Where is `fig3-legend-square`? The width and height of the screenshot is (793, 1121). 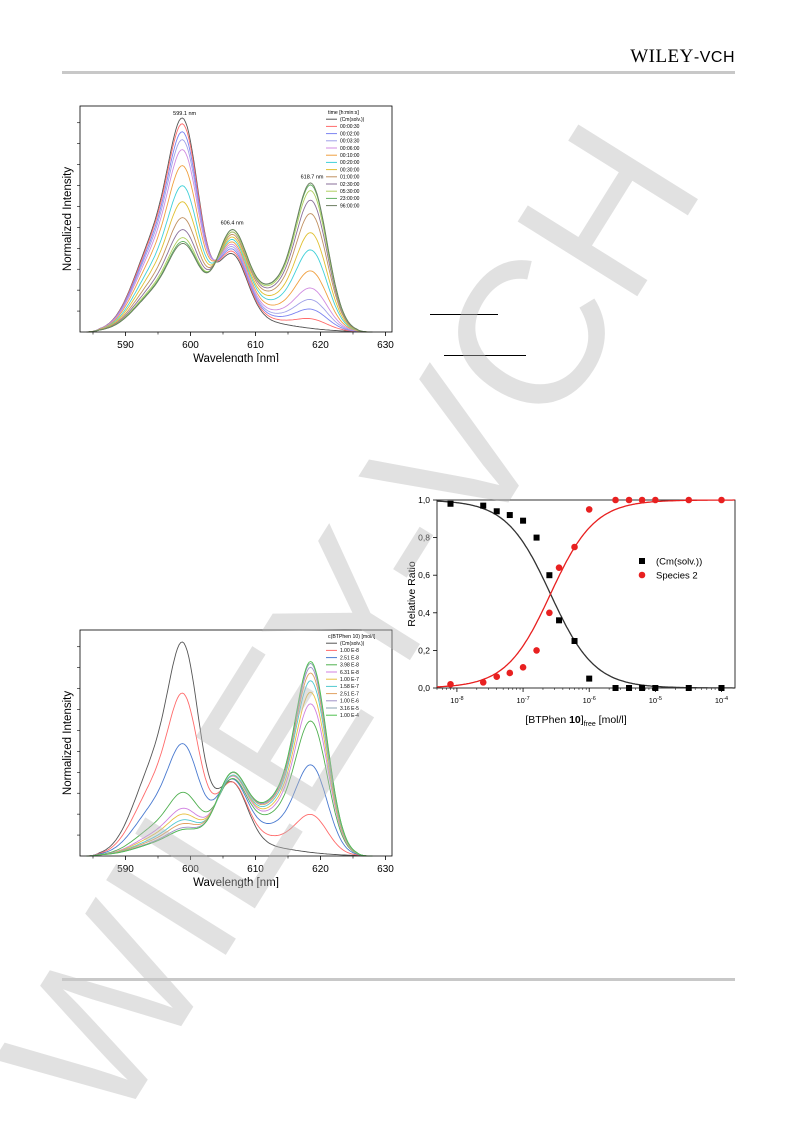
fig3-legend-square is located at coordinates (642, 561).